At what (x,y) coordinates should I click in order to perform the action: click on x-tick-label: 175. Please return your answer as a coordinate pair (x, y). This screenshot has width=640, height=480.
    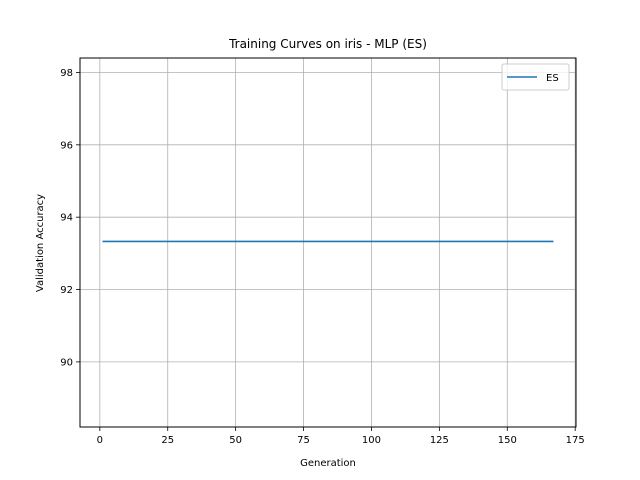
    Looking at the image, I should click on (575, 440).